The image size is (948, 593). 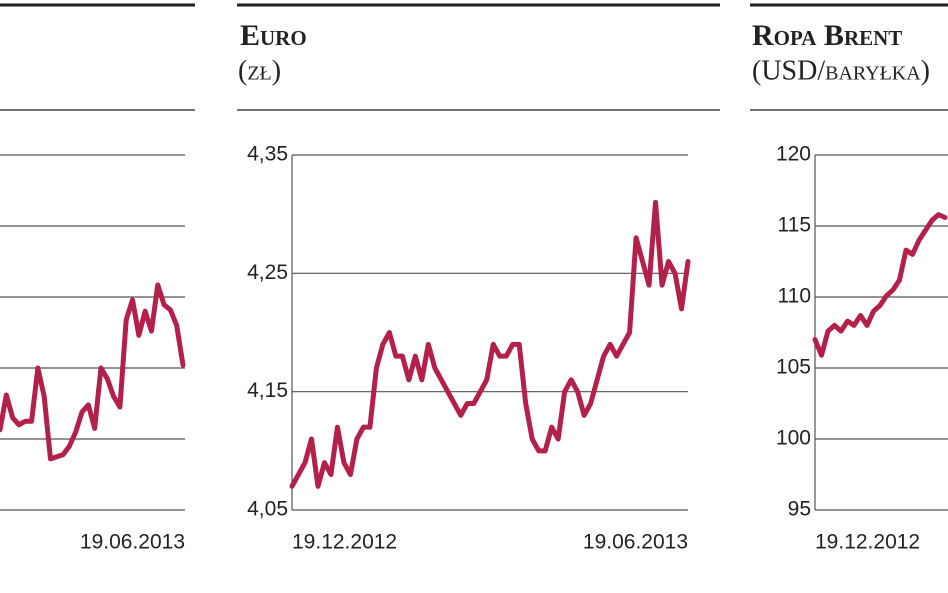 I want to click on y-tick-label: 4,15, so click(x=267, y=390).